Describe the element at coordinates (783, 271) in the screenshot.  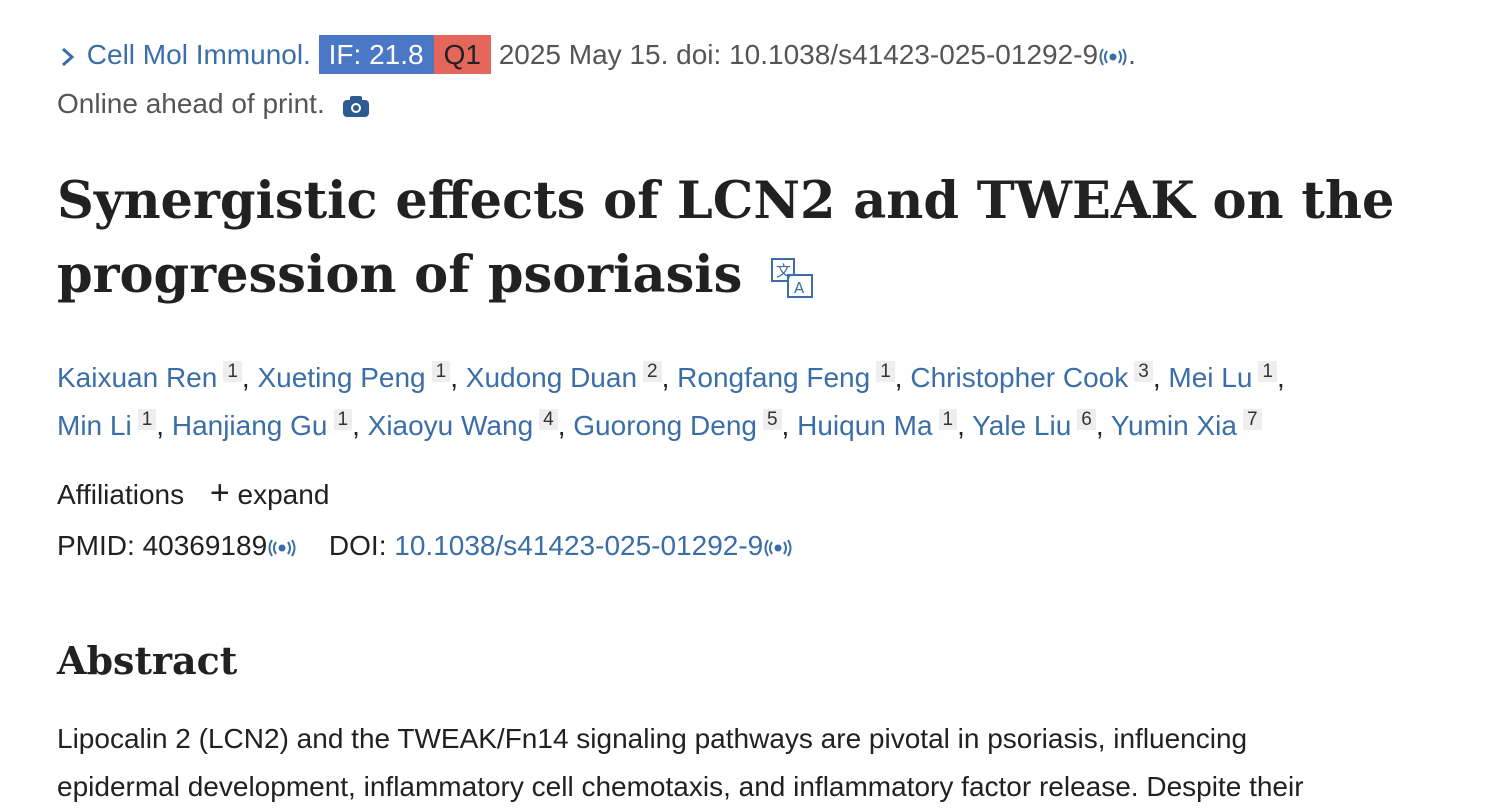
I see `svg-text: 文` at that location.